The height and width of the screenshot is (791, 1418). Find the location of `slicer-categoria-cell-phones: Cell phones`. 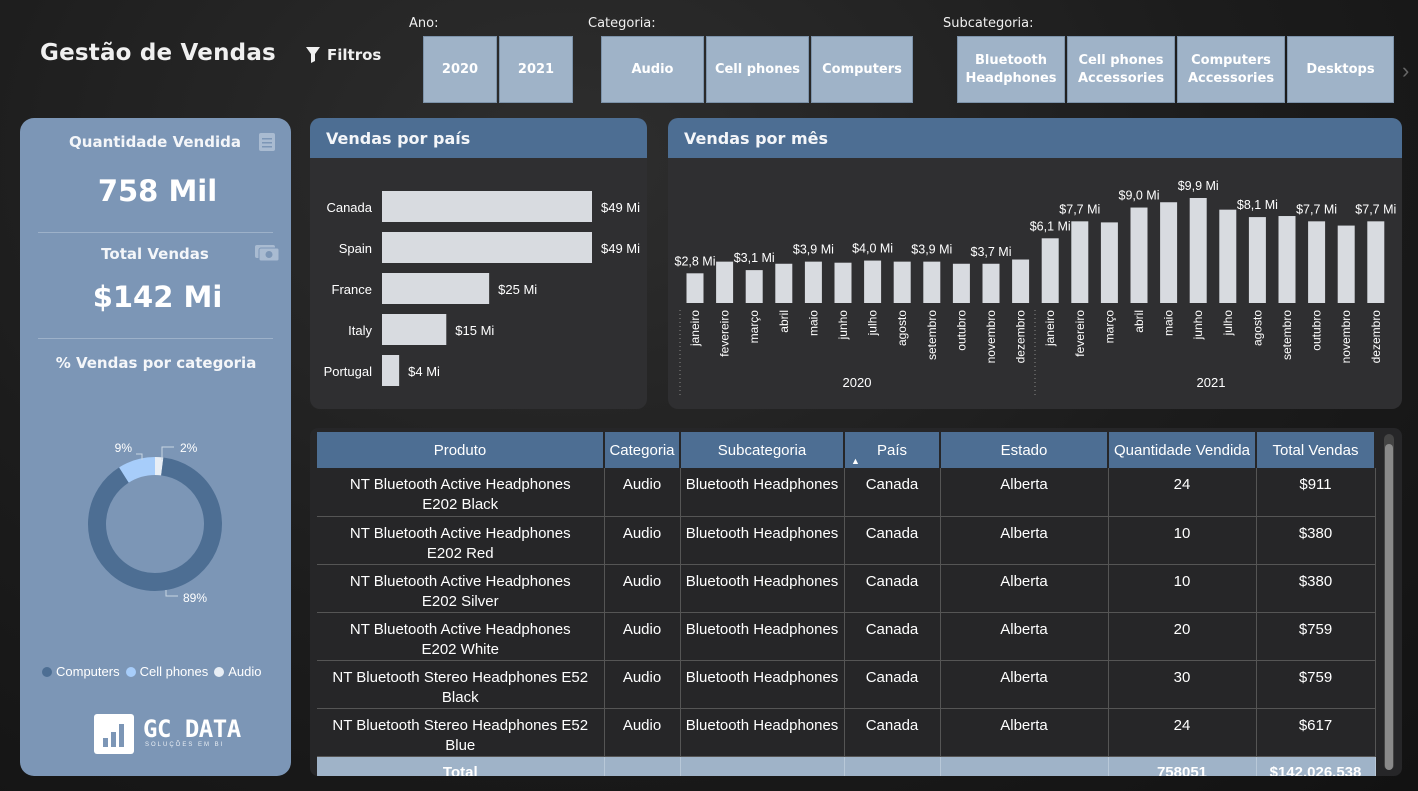

slicer-categoria-cell-phones: Cell phones is located at coordinates (757, 69).